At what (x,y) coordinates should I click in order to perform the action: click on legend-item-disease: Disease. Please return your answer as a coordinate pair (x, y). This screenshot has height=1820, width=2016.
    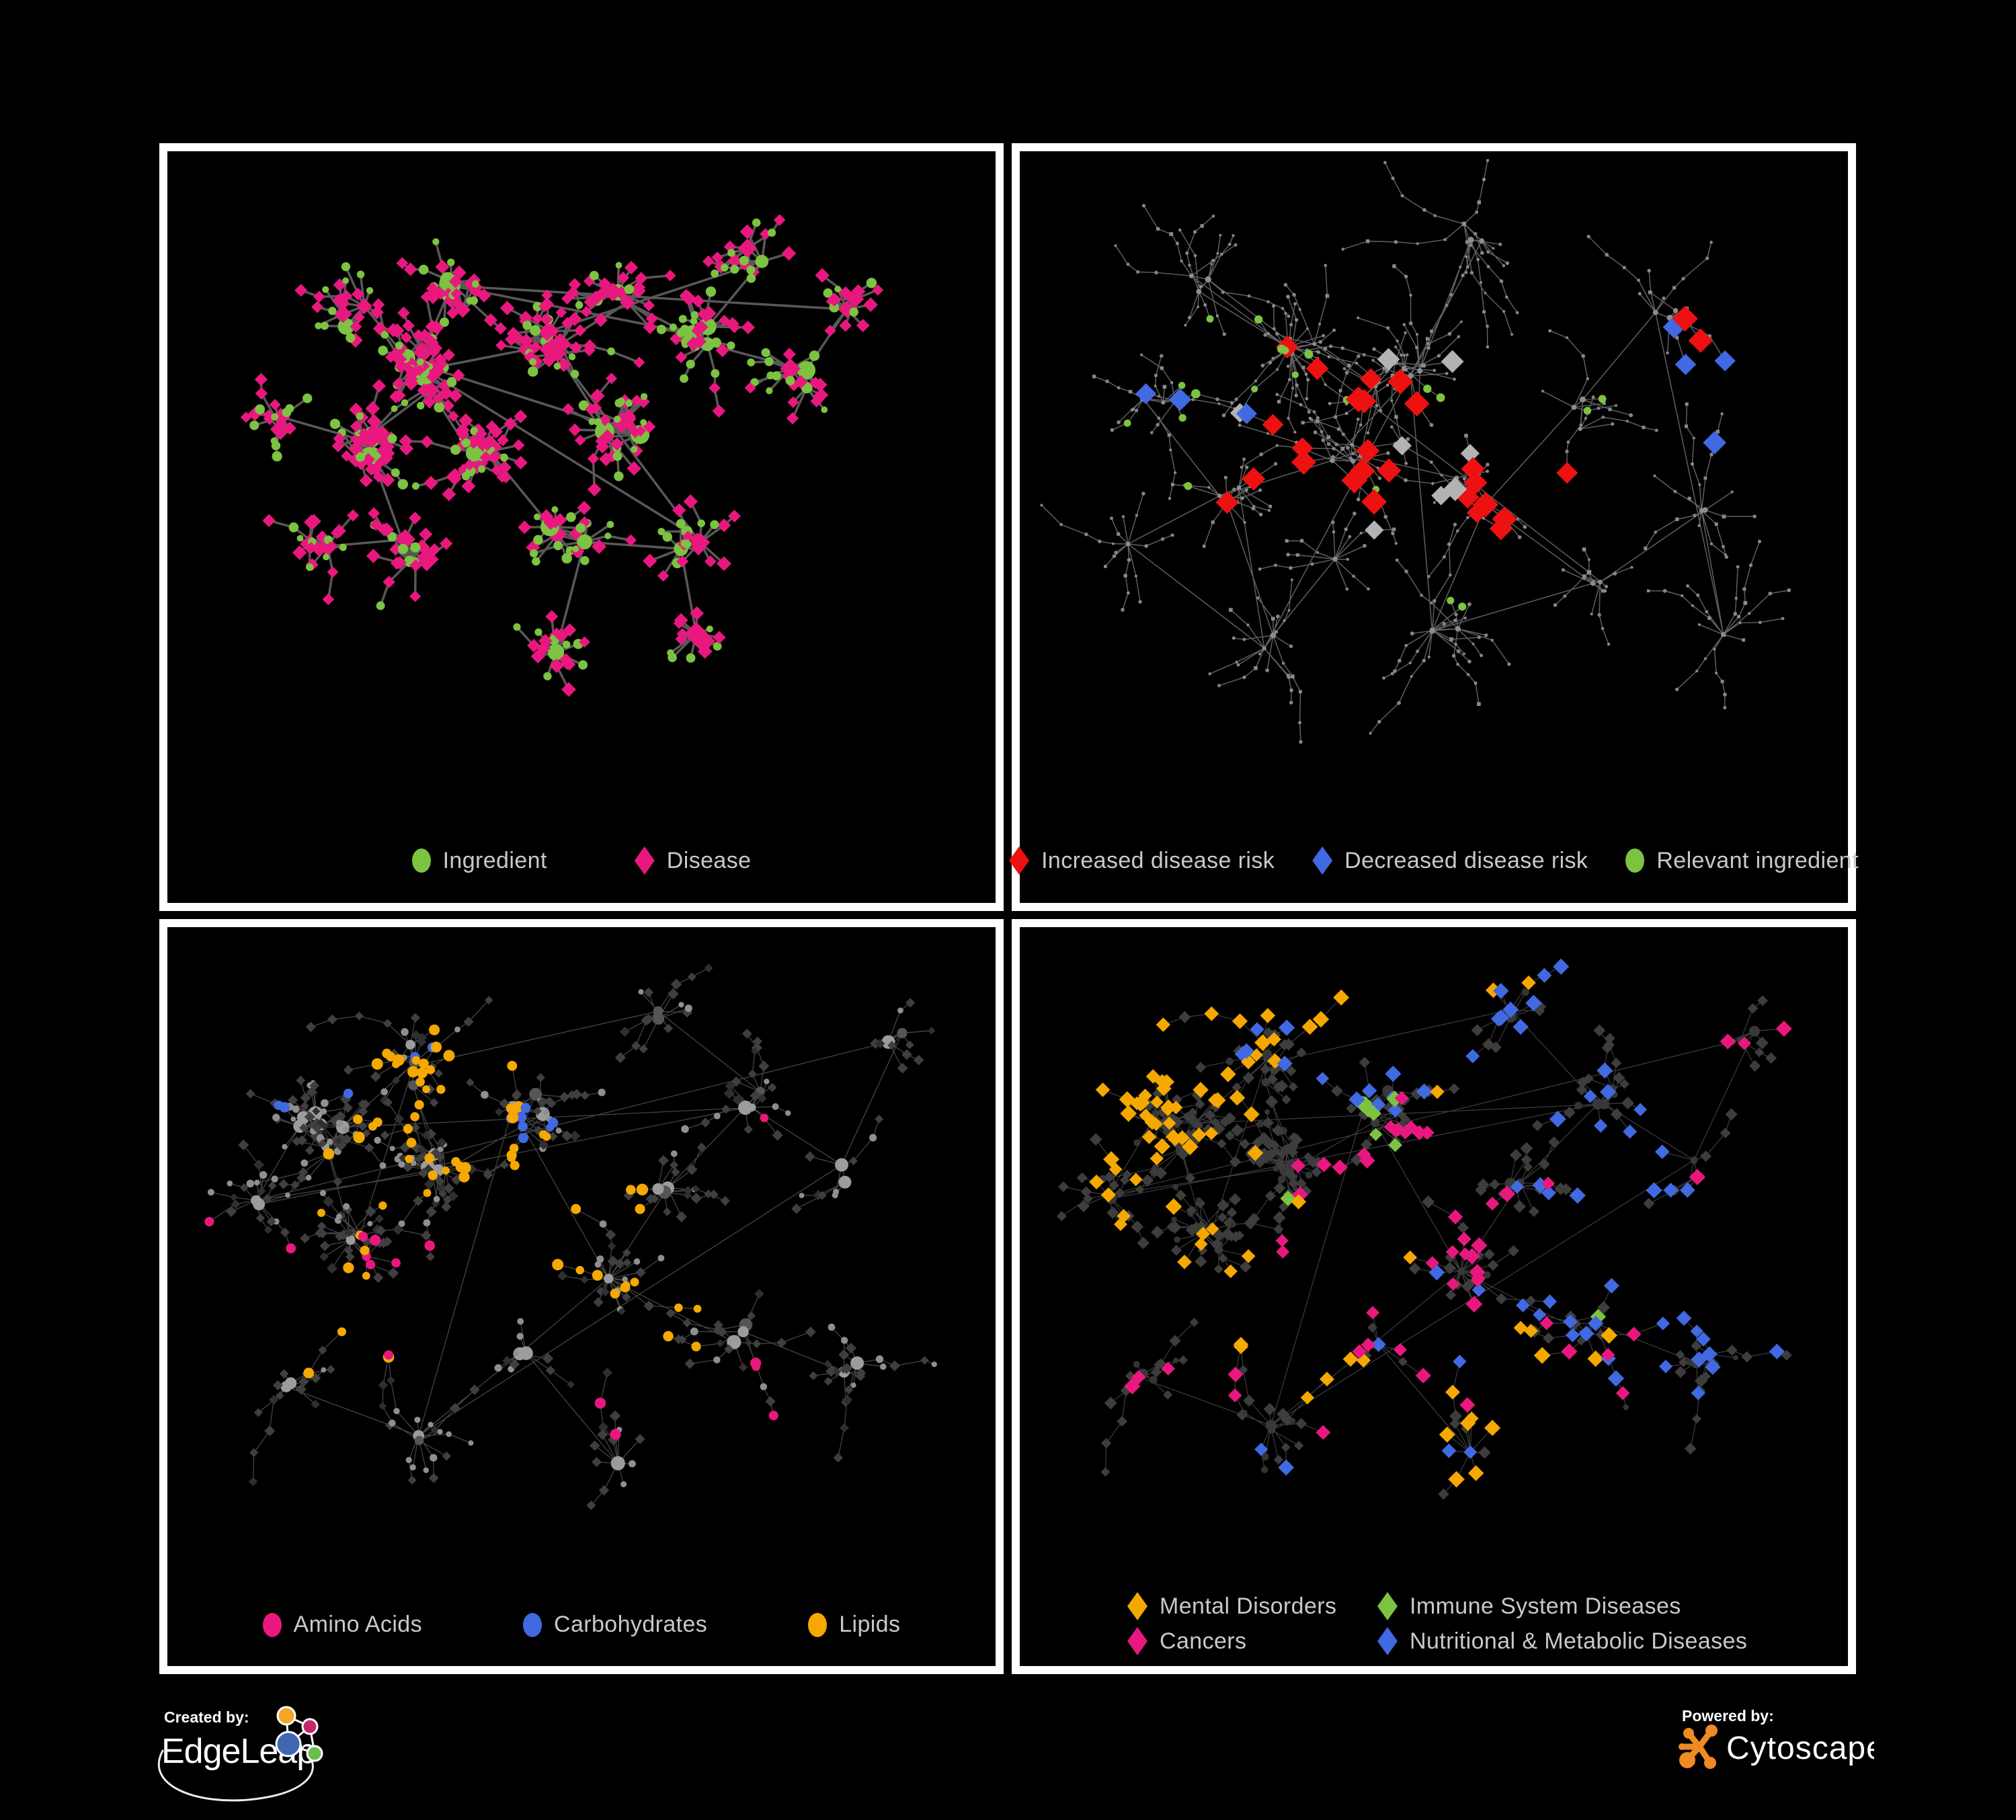
    Looking at the image, I should click on (693, 860).